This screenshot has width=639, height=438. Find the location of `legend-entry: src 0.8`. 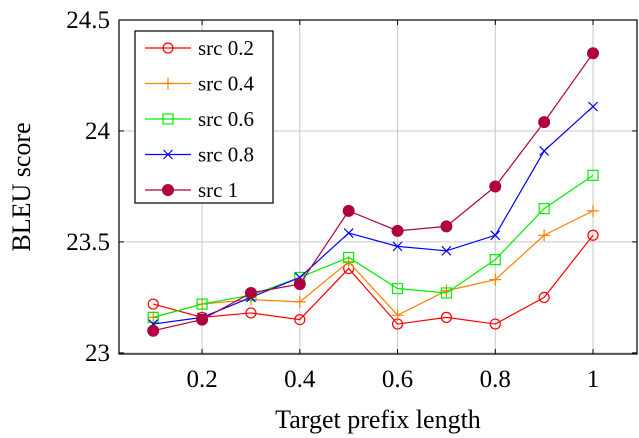

legend-entry: src 0.8 is located at coordinates (199, 155).